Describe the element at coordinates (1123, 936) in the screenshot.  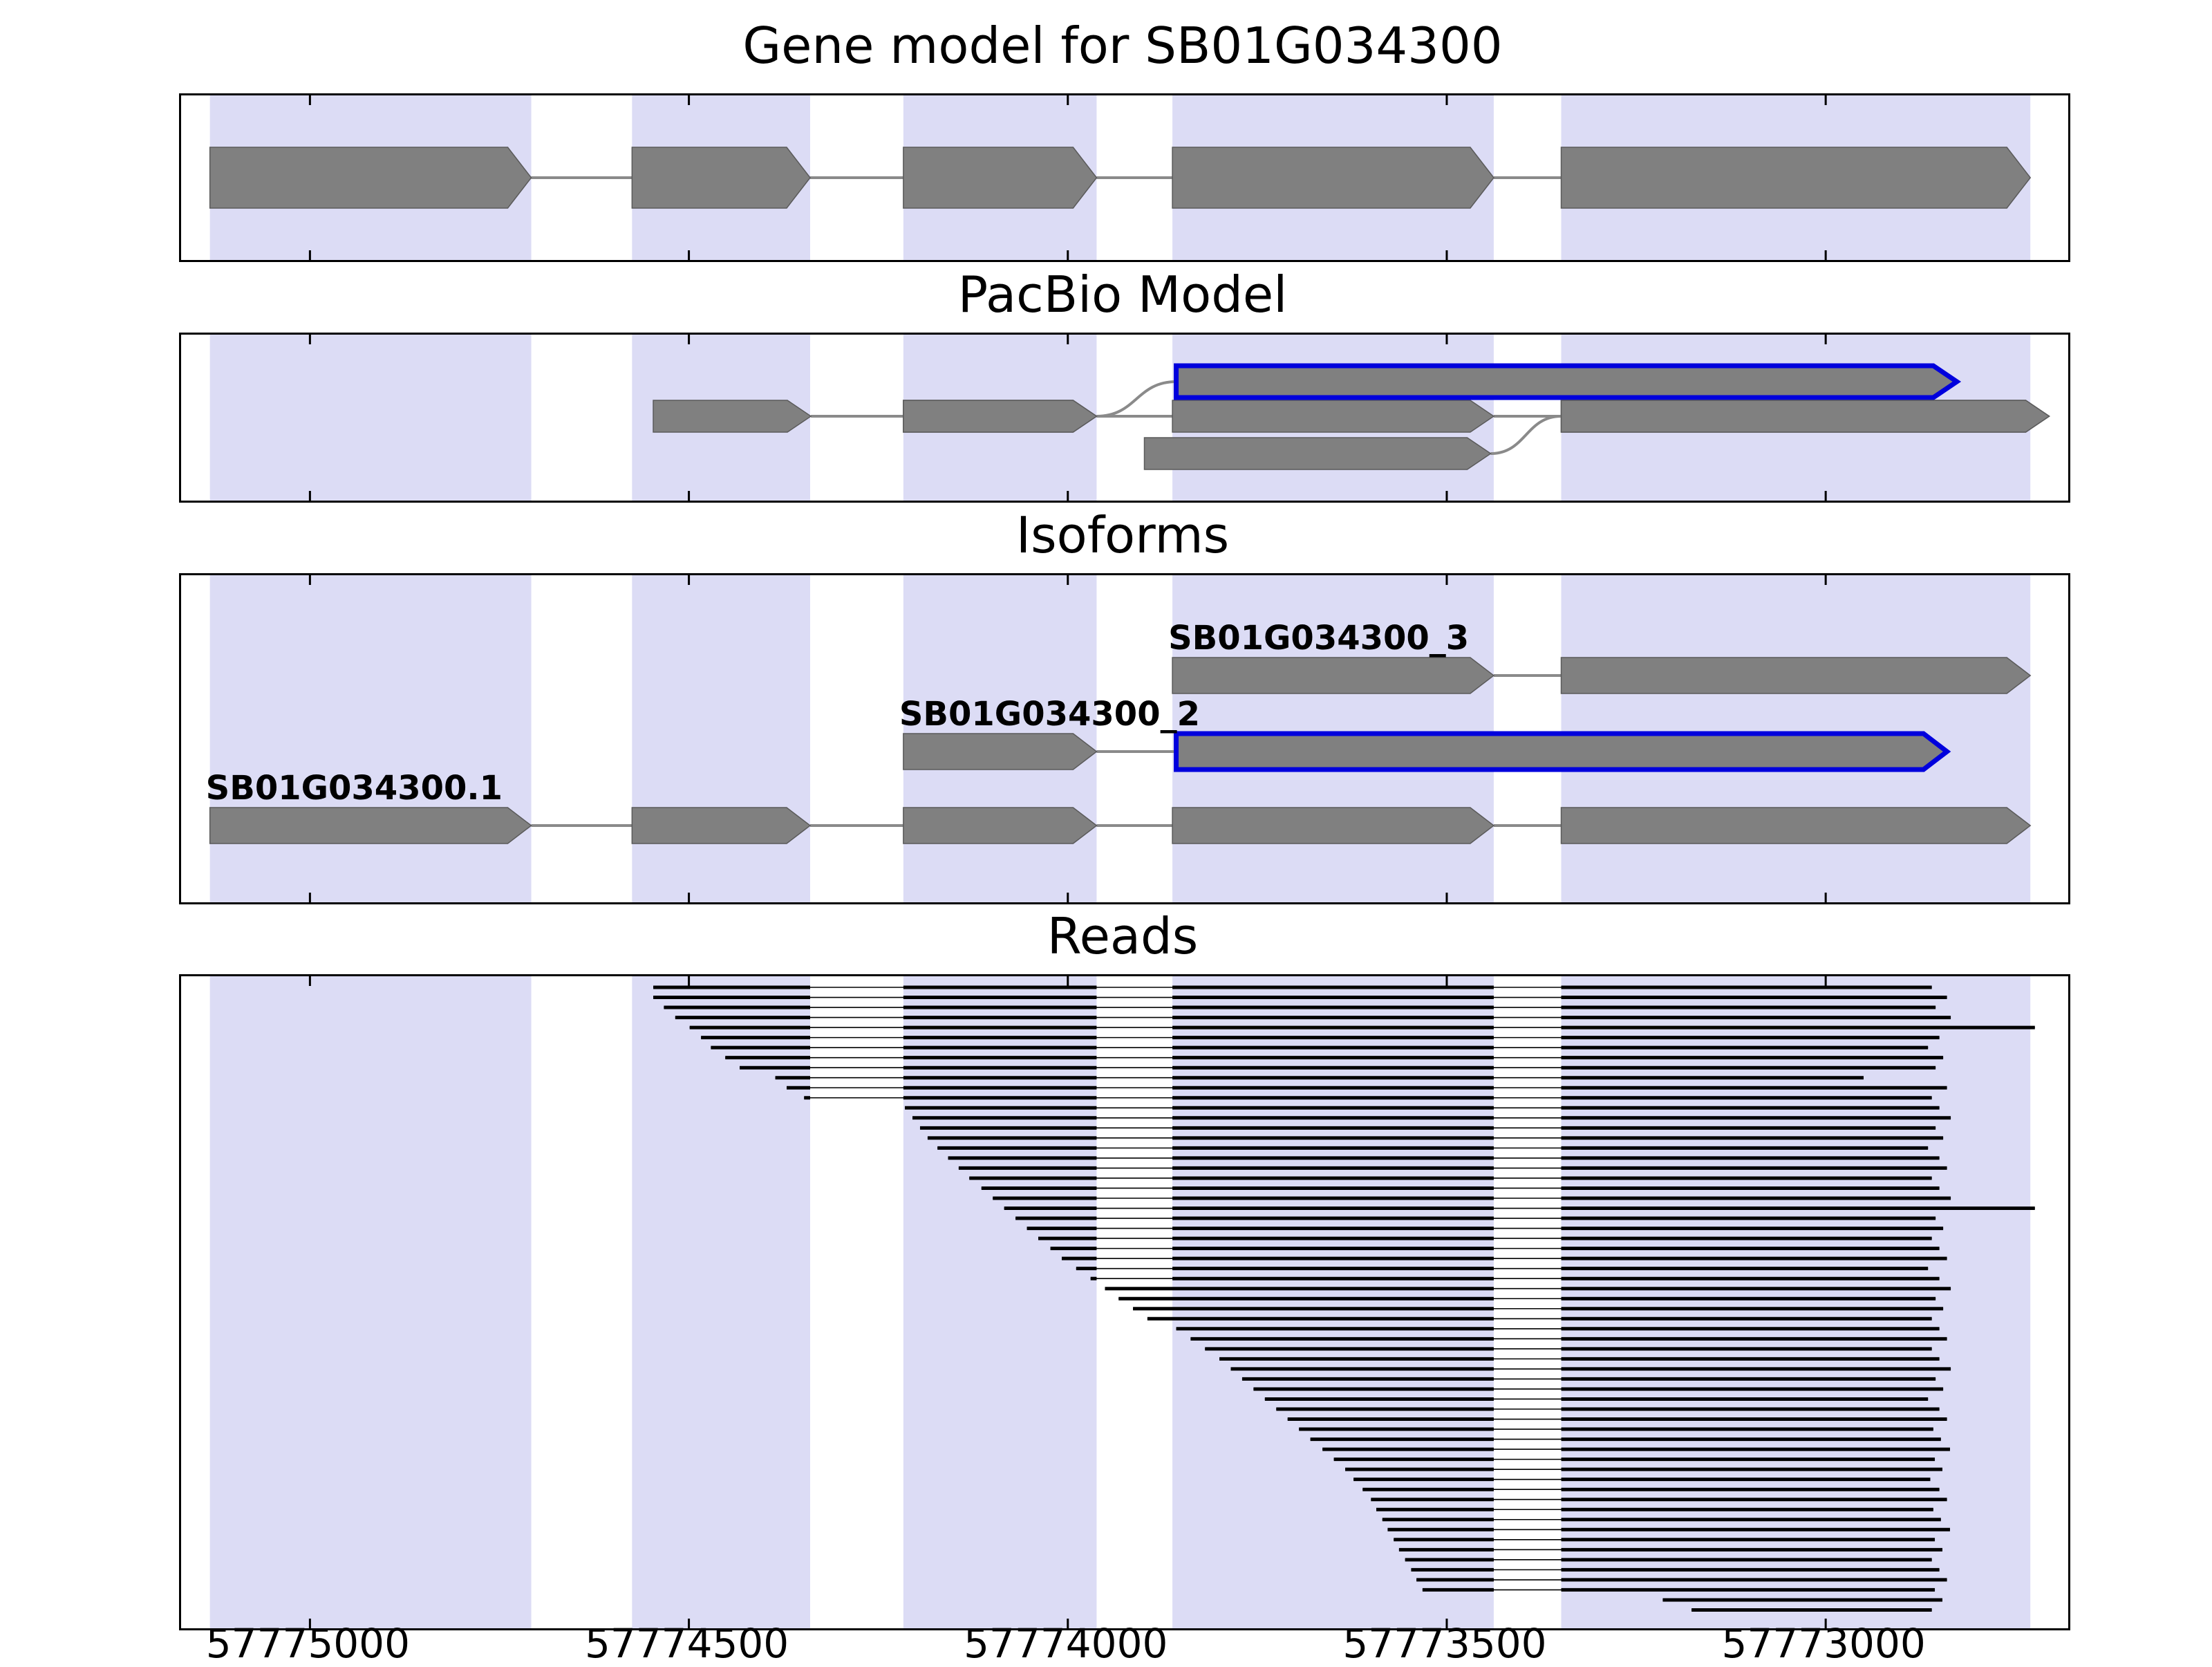
I see `title-reads: Reads` at that location.